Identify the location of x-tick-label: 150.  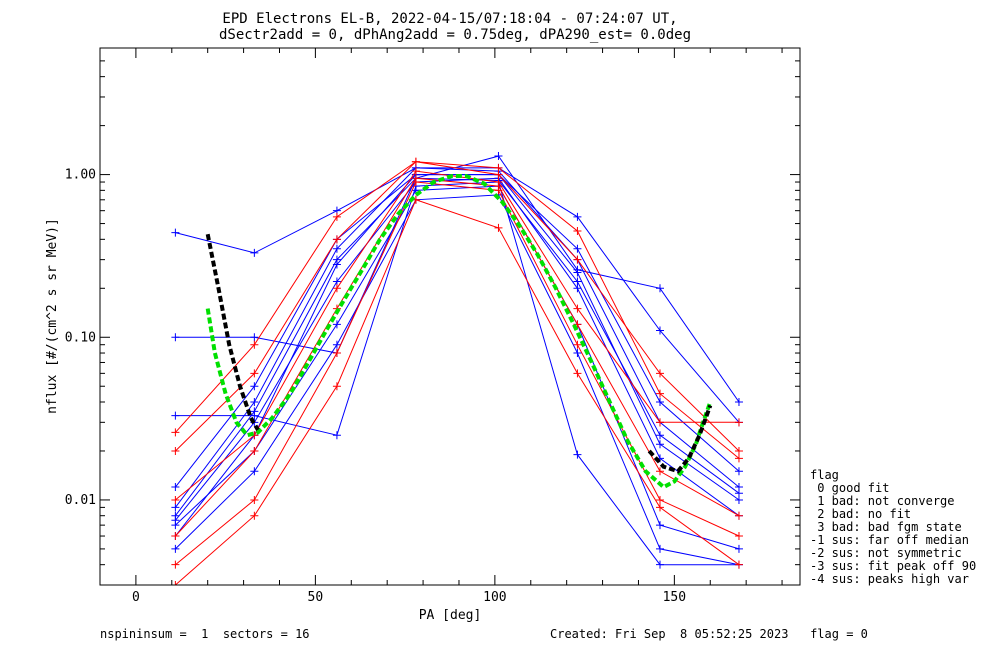
(674, 597).